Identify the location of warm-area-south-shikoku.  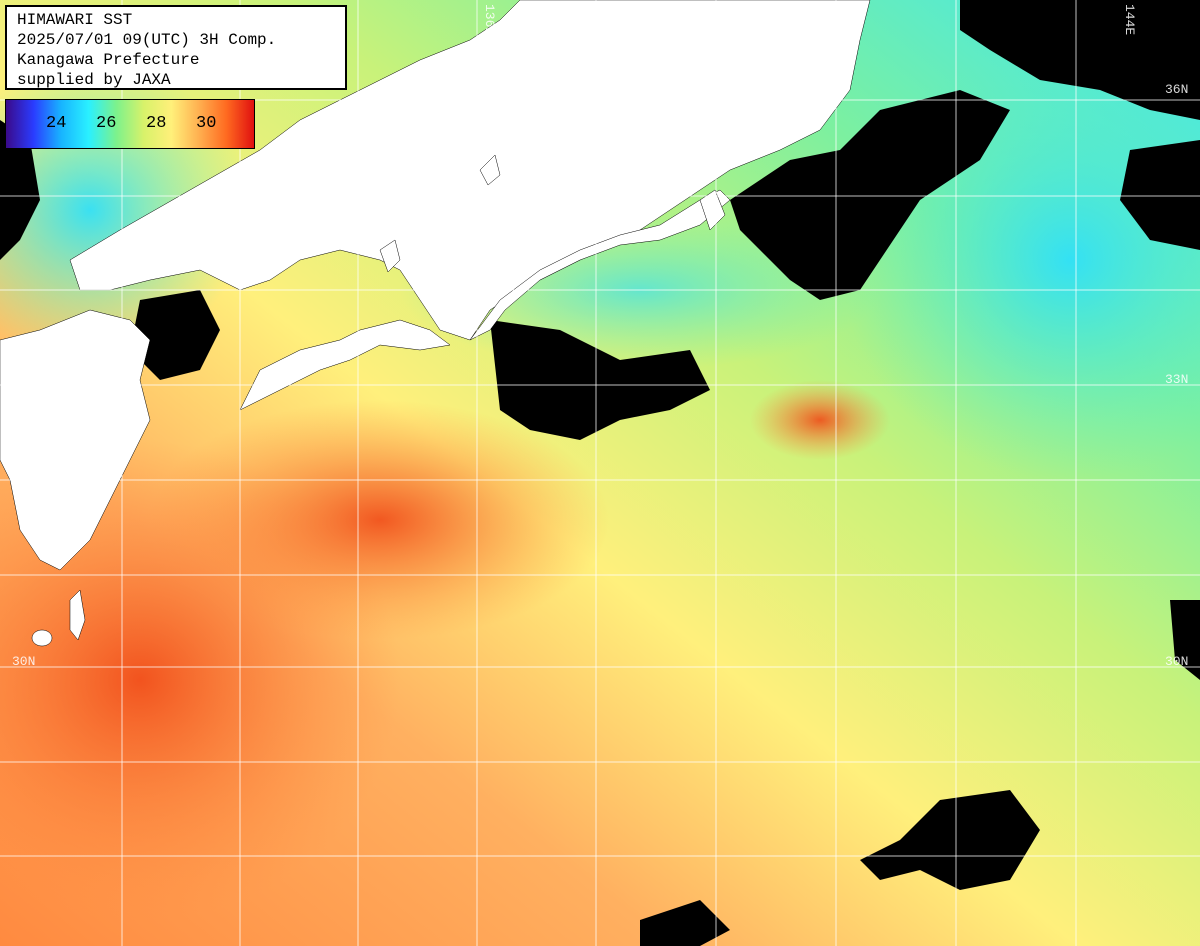
(380, 520).